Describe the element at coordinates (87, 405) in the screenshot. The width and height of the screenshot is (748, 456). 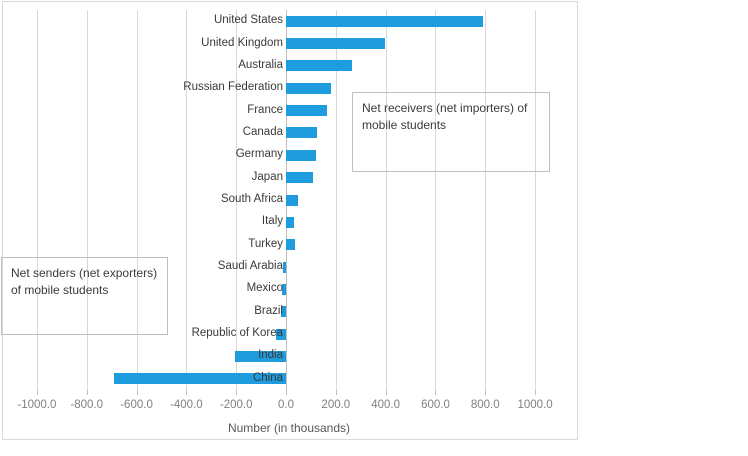
I see `x-tick-label: -800.0` at that location.